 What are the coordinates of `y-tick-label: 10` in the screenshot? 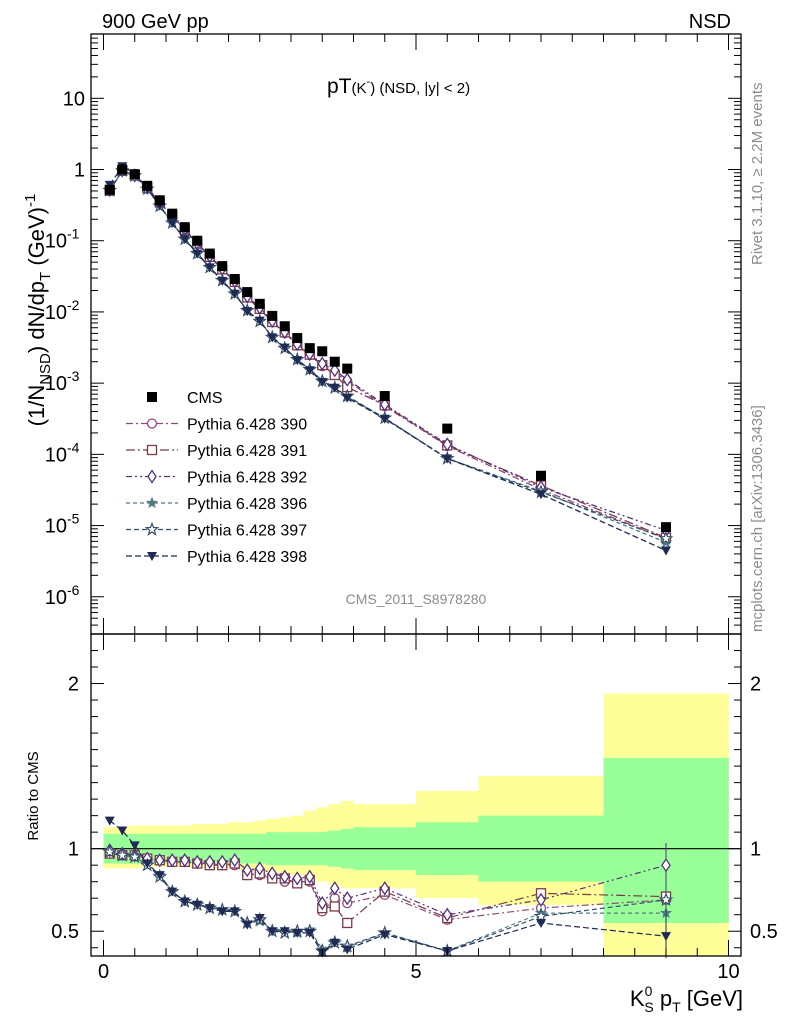 It's located at (74, 99).